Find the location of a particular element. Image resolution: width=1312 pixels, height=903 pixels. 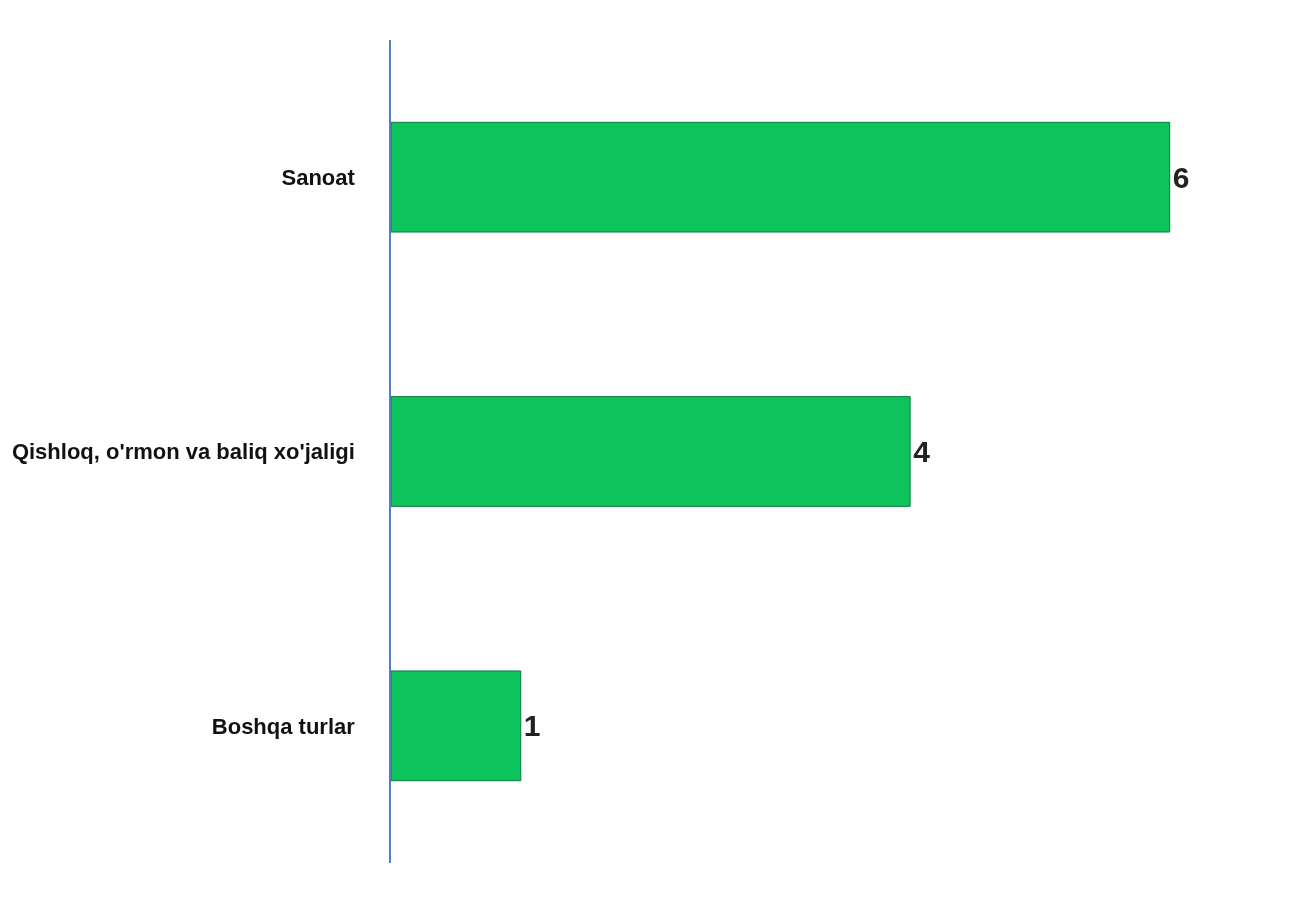

y-tick-label: Sanoat is located at coordinates (318, 177).